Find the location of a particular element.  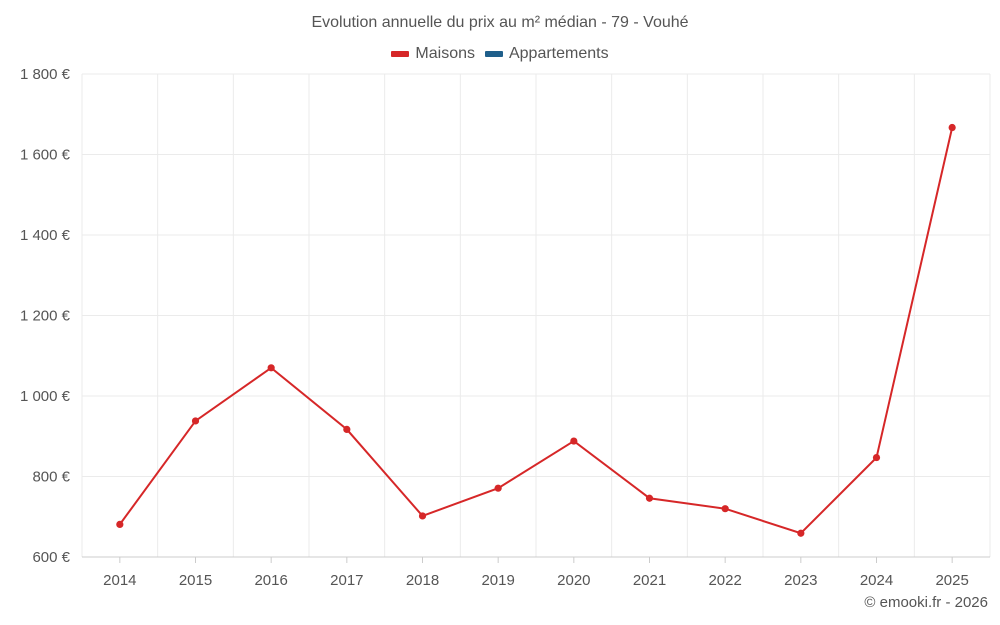

legend-item-appartements: Appartements is located at coordinates (546, 54).